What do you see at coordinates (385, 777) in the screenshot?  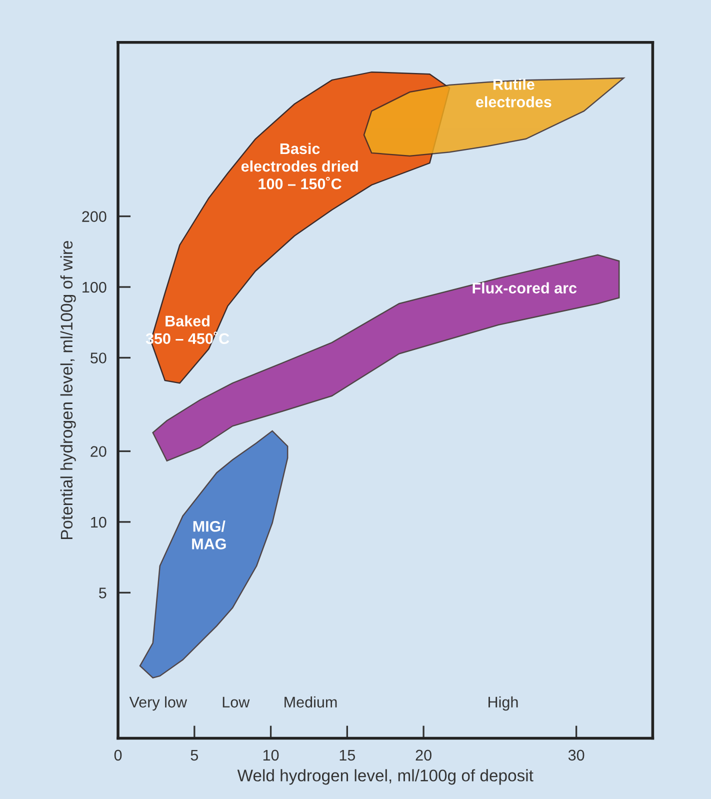 I see `x-axis-title: Weld hydrogen level, ml/100g of deposit` at bounding box center [385, 777].